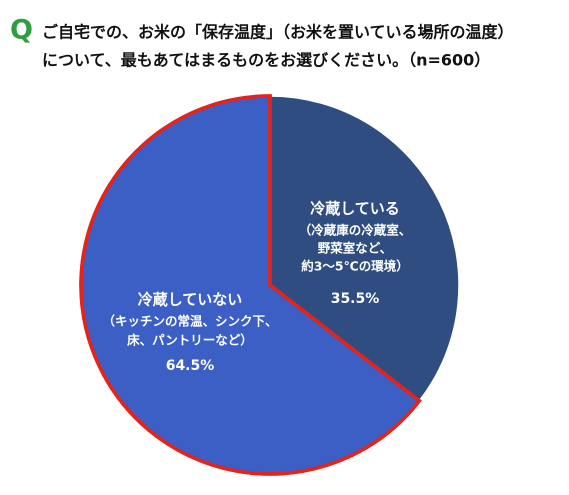 This screenshot has height=495, width=569. Describe the element at coordinates (21, 30) in the screenshot. I see `title-marker: Q` at that location.